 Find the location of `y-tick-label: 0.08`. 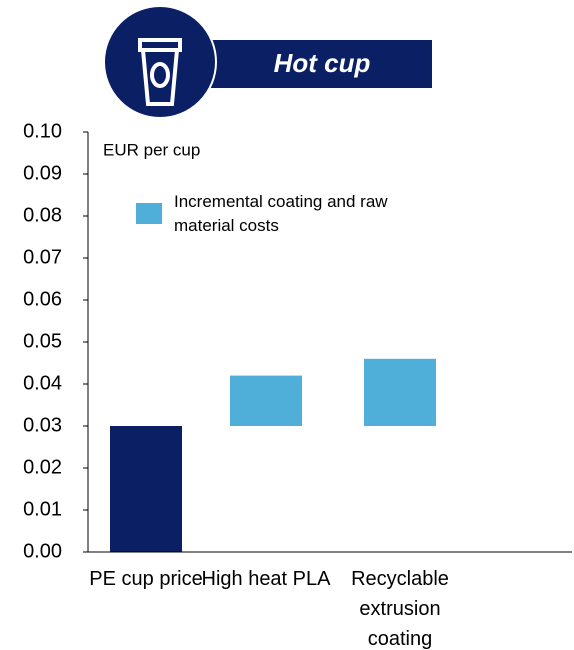

y-tick-label: 0.08 is located at coordinates (42, 215).